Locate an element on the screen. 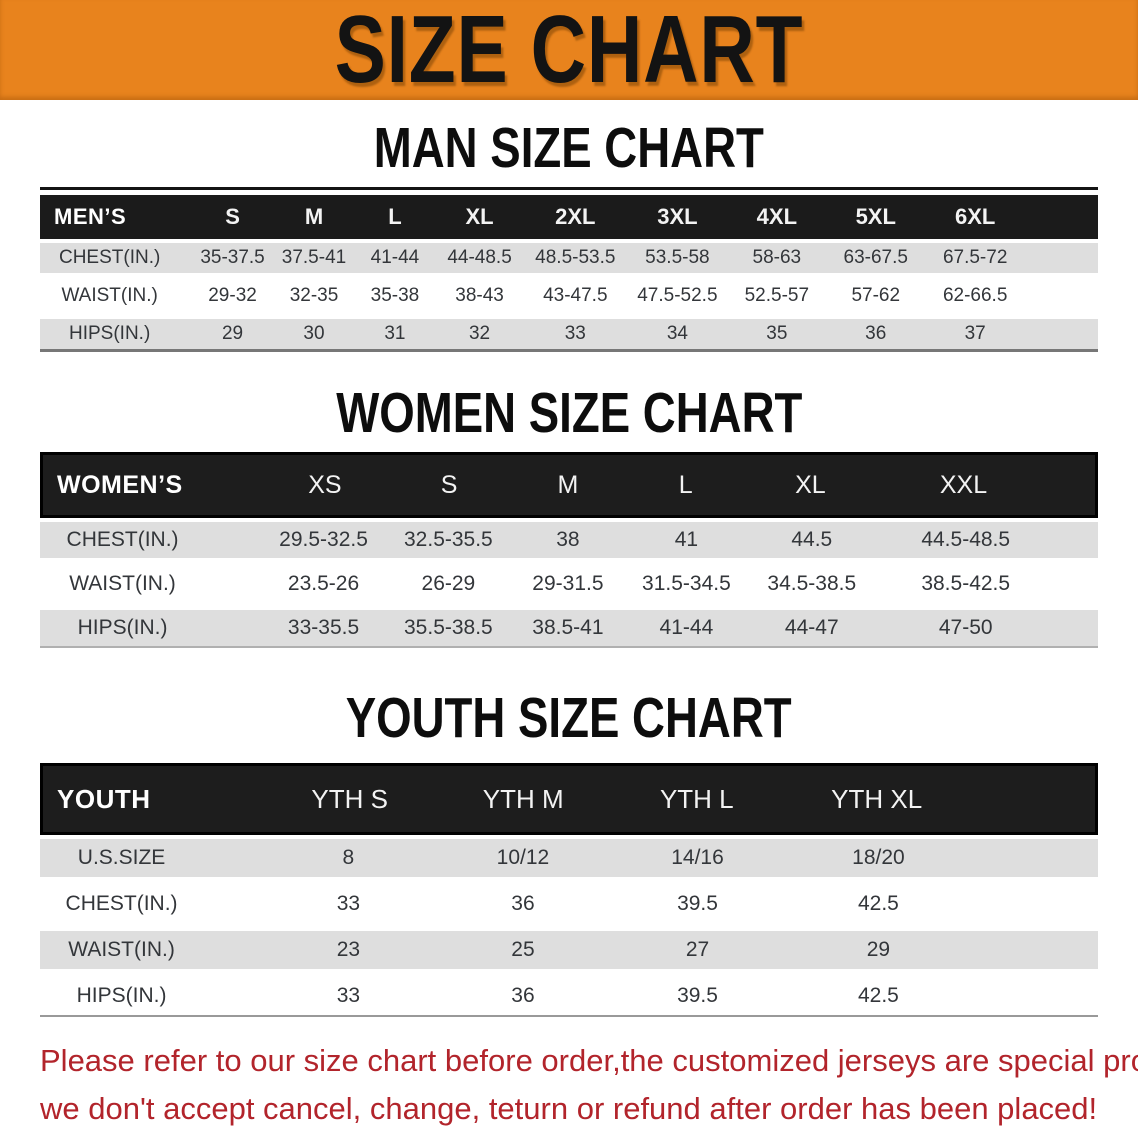 Image resolution: width=1138 pixels, height=1133 pixels. size-value-cell: 27 is located at coordinates (697, 949).